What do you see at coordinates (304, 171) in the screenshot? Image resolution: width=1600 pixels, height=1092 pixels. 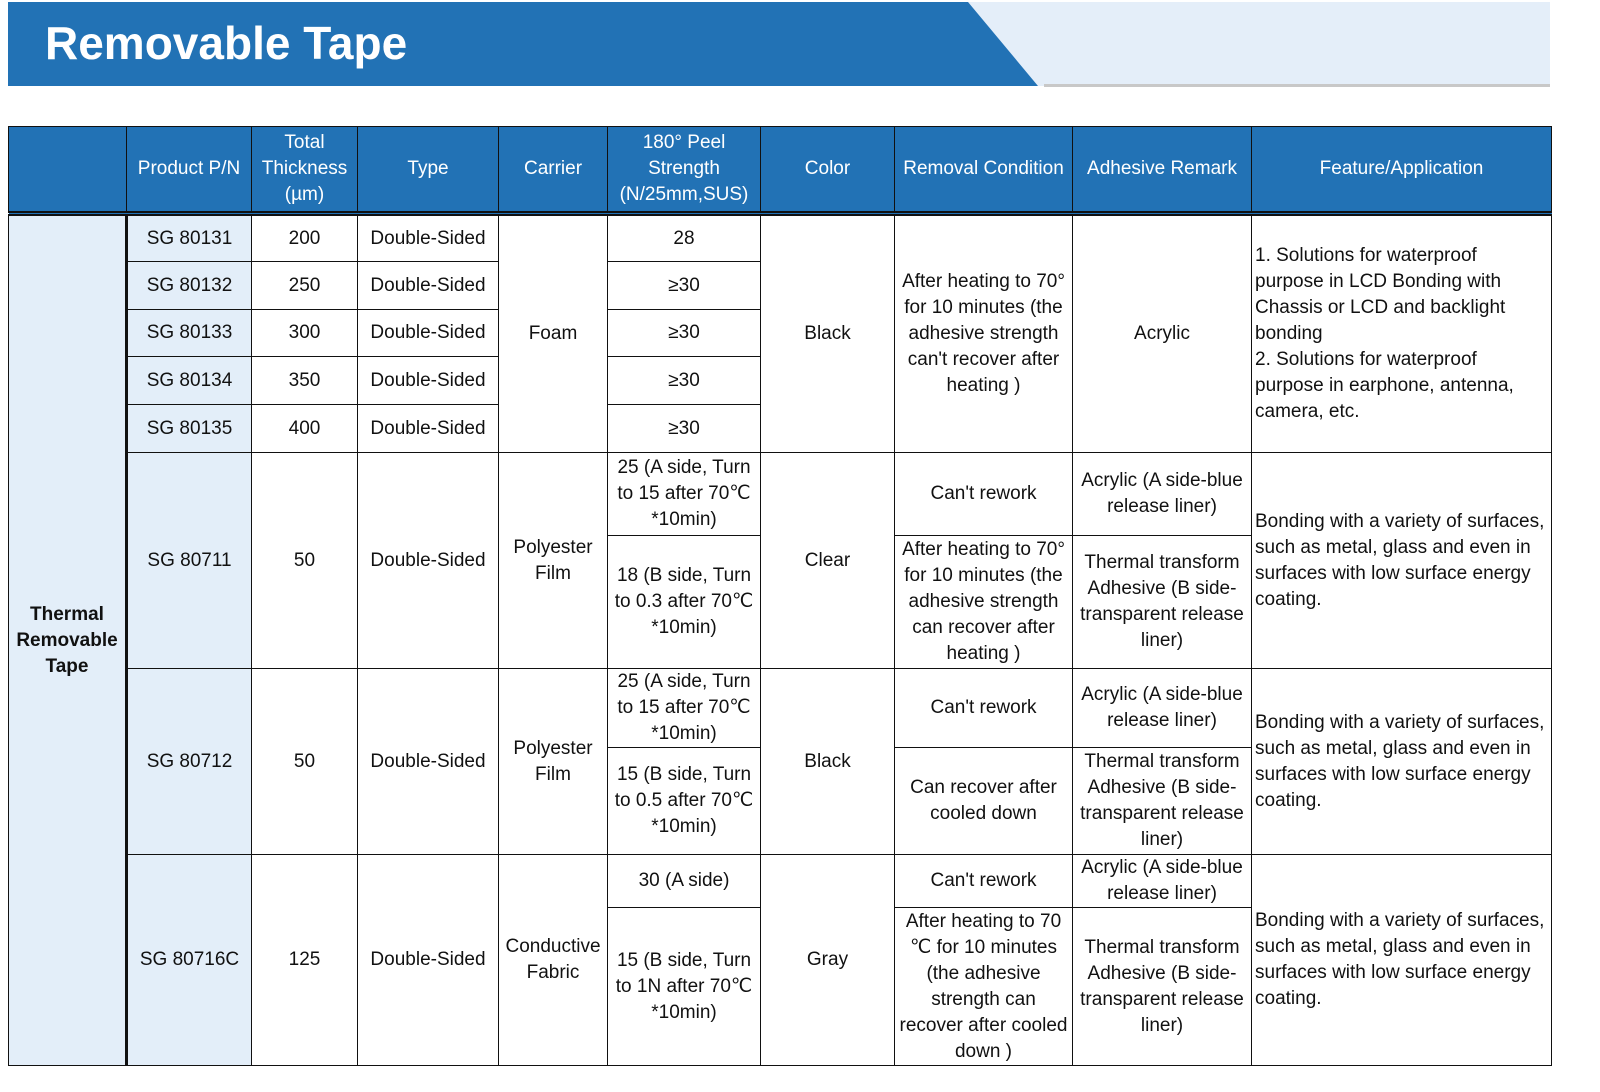 I see `header-thickness: Total Thickness (µm)` at bounding box center [304, 171].